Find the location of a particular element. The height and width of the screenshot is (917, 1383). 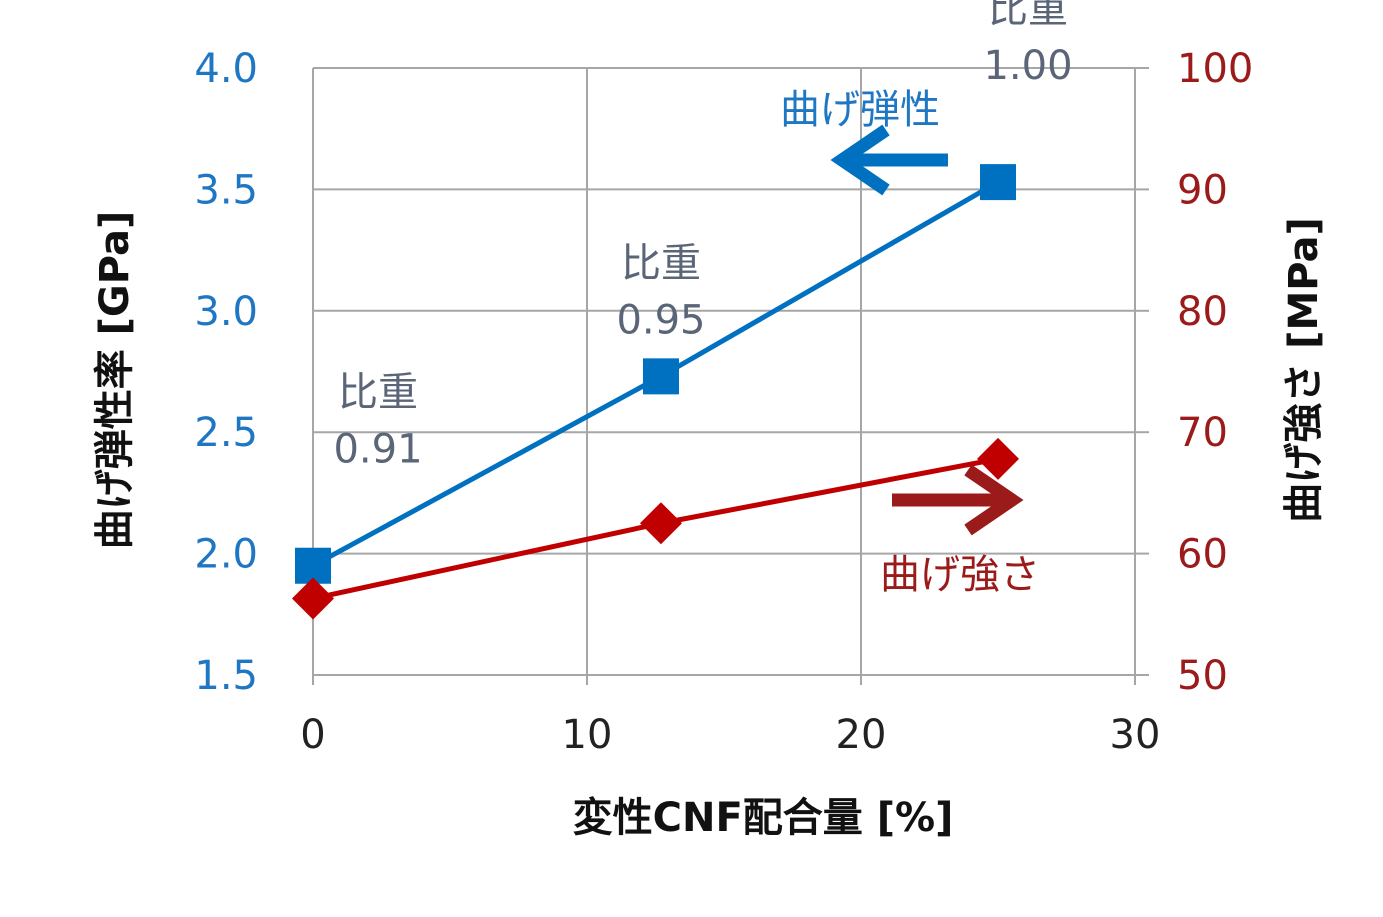

y-left-tick-label: 3.5 is located at coordinates (226, 190).